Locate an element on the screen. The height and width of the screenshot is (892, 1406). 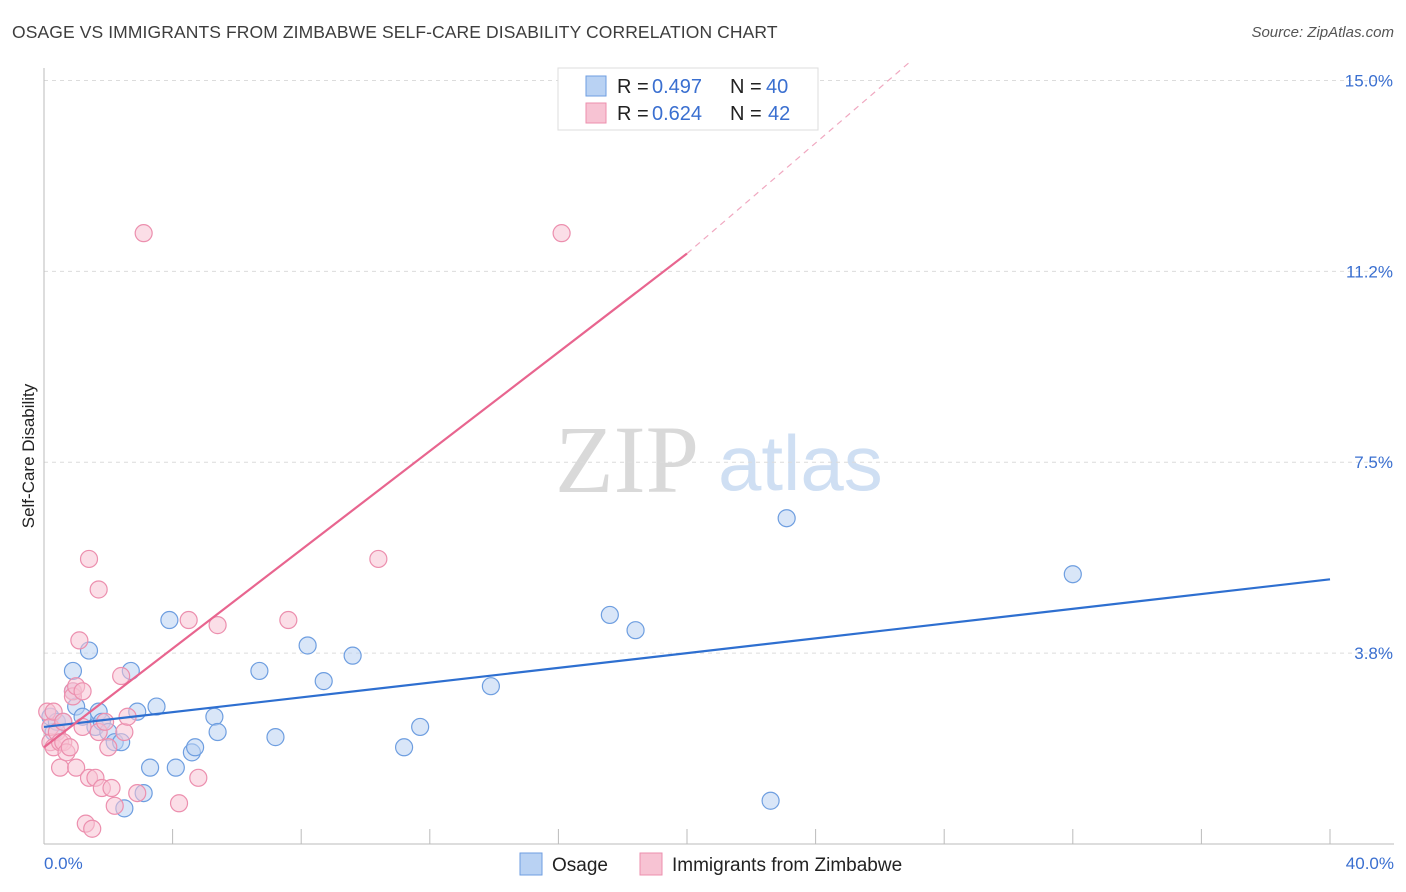
y-tick-label: 3.8% is located at coordinates (1373, 653).